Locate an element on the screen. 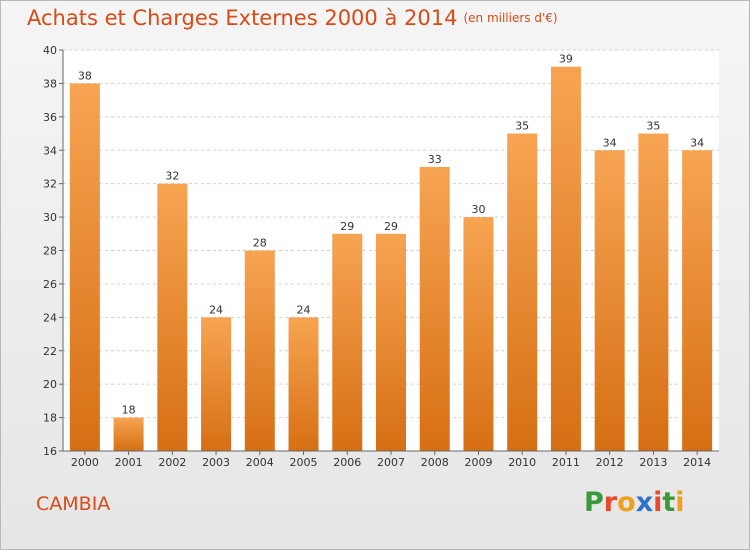 Image resolution: width=750 pixels, height=550 pixels. chart-subtitle: (en milliers d'€) is located at coordinates (510, 18).